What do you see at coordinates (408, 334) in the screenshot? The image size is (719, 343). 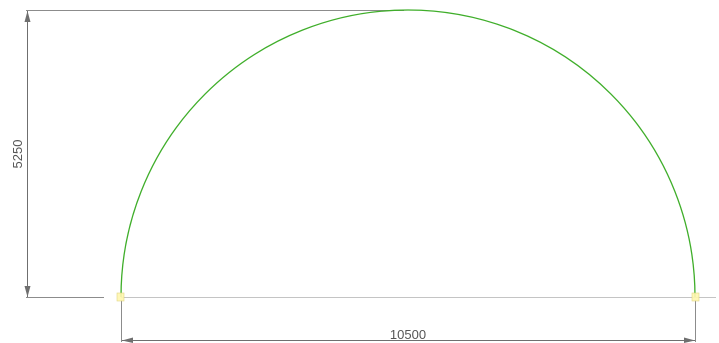 I see `width-dimension-label: 10500` at bounding box center [408, 334].